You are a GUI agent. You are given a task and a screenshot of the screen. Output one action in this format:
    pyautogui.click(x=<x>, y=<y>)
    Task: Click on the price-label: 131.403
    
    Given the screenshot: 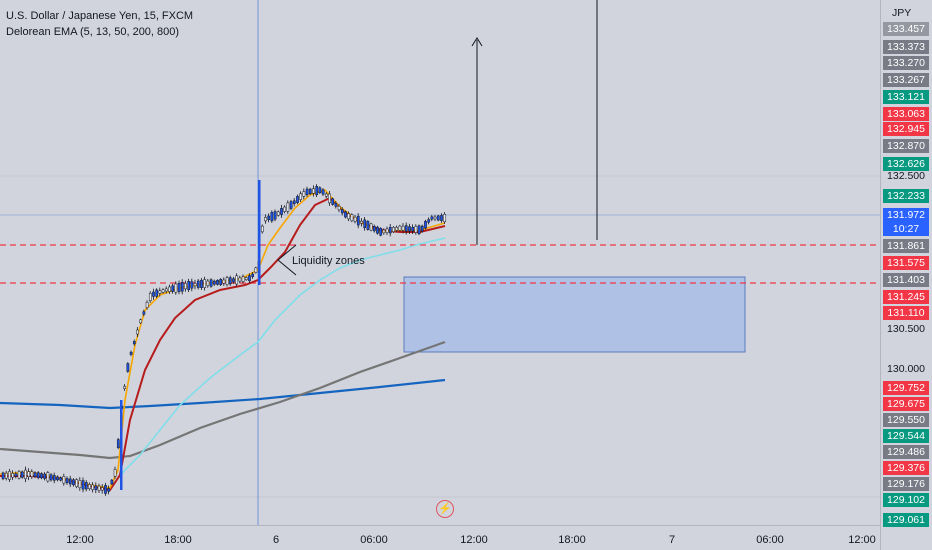 What is the action you would take?
    pyautogui.click(x=906, y=280)
    